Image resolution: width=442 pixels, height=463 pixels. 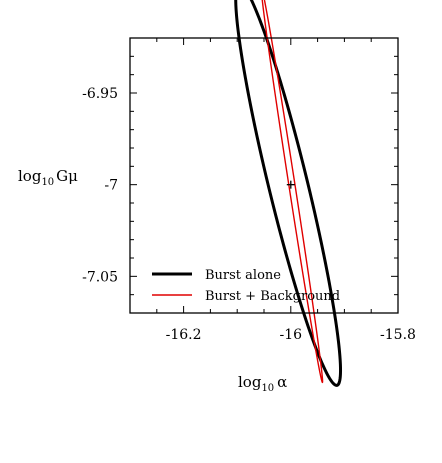 What do you see at coordinates (292, 192) in the screenshot?
I see `contour-burst-background` at bounding box center [292, 192].